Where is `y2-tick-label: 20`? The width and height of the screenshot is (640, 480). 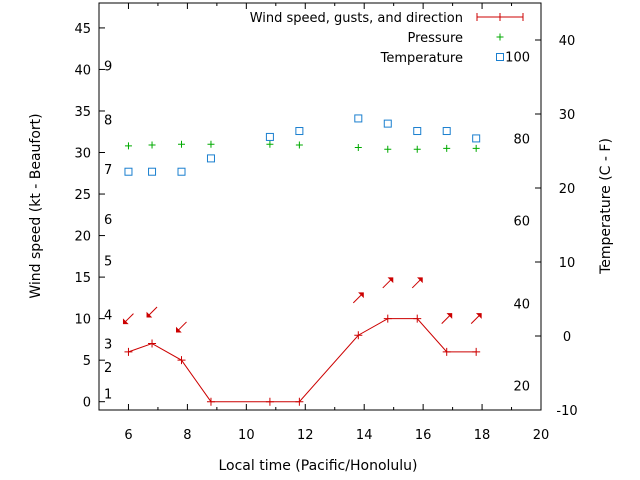 y2-tick-label: 20 is located at coordinates (567, 189).